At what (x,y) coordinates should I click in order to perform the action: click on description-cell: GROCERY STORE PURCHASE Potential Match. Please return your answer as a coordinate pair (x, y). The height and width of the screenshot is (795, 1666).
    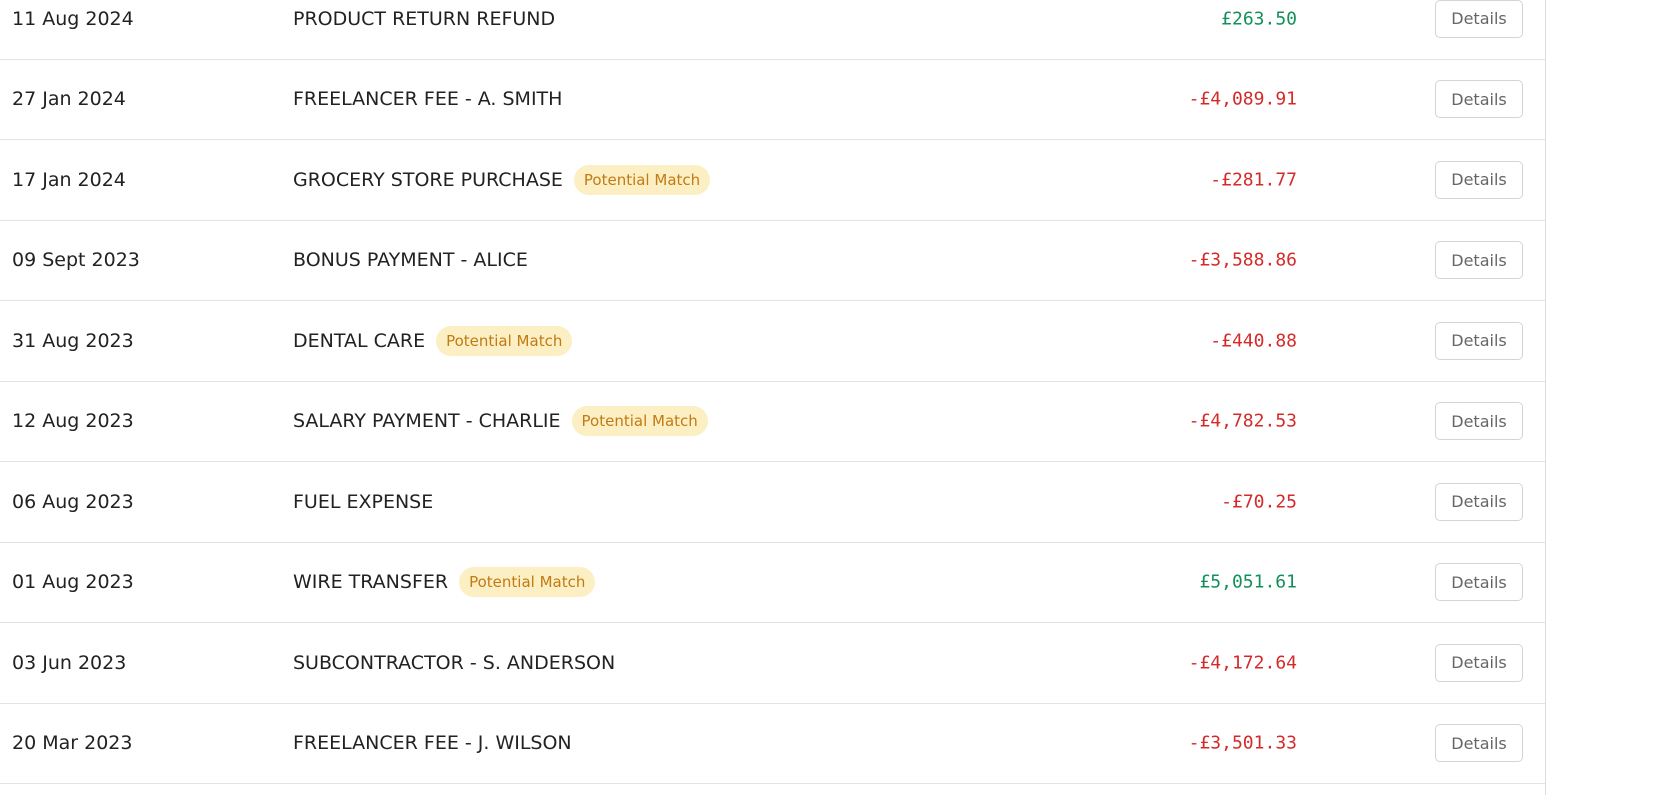
    Looking at the image, I should click on (502, 179).